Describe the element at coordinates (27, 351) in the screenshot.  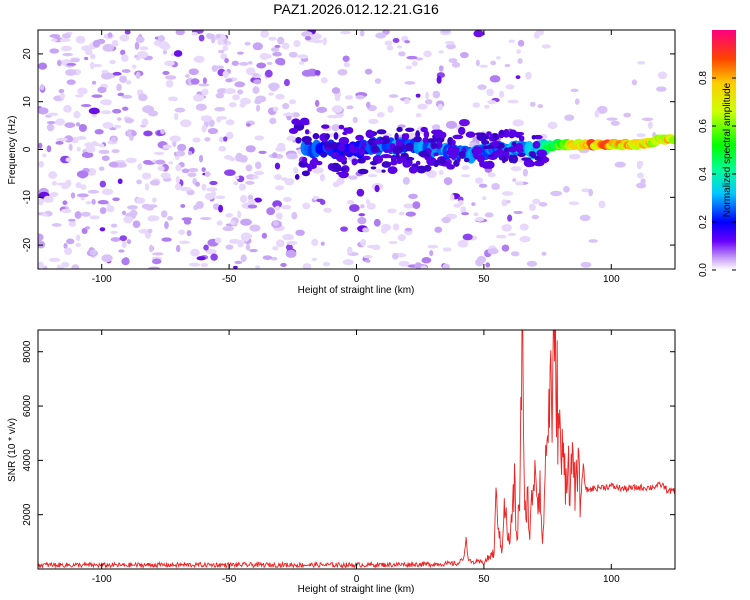
I see `snr-y-tick-label: 8000` at that location.